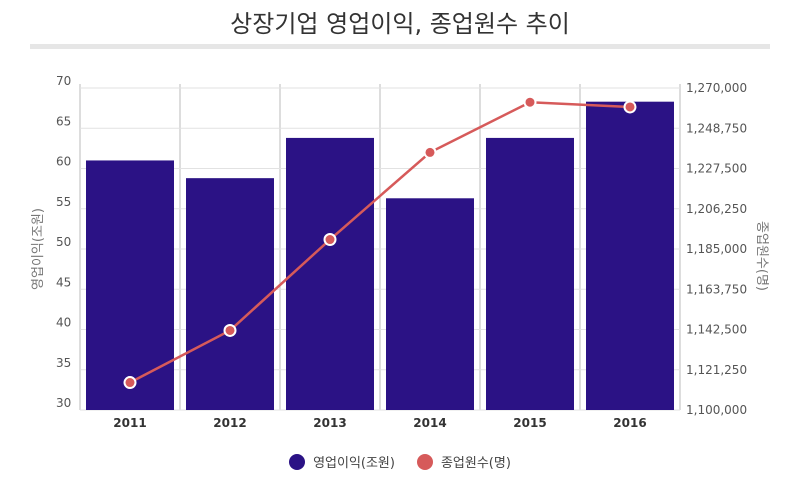  Describe the element at coordinates (354, 463) in the screenshot. I see `legend-label: 영업이익(조원)` at that location.